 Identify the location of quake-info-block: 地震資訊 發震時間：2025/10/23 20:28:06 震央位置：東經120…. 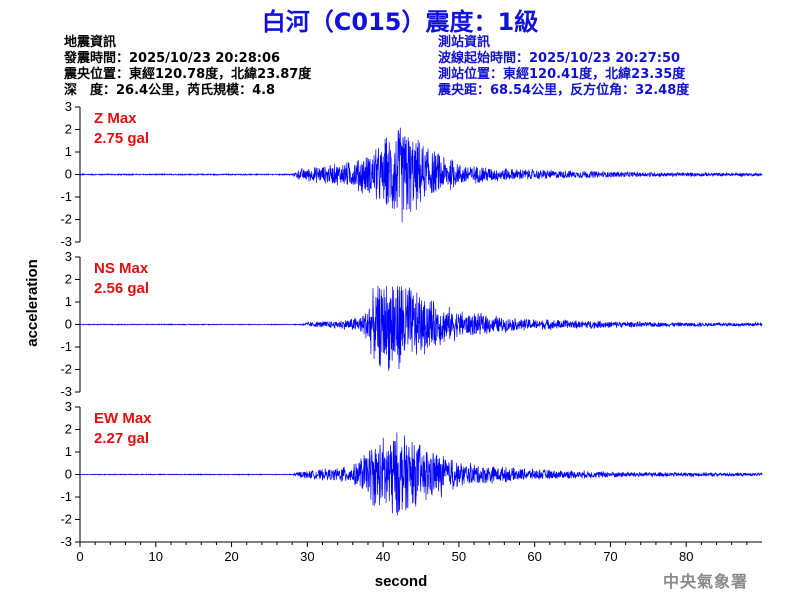
(187, 67).